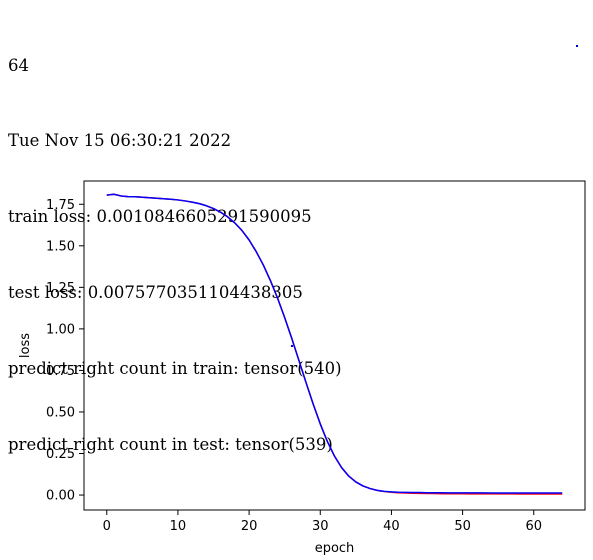 The image size is (593, 560). Describe the element at coordinates (107, 526) in the screenshot. I see `x-tick-label-0: 0` at that location.